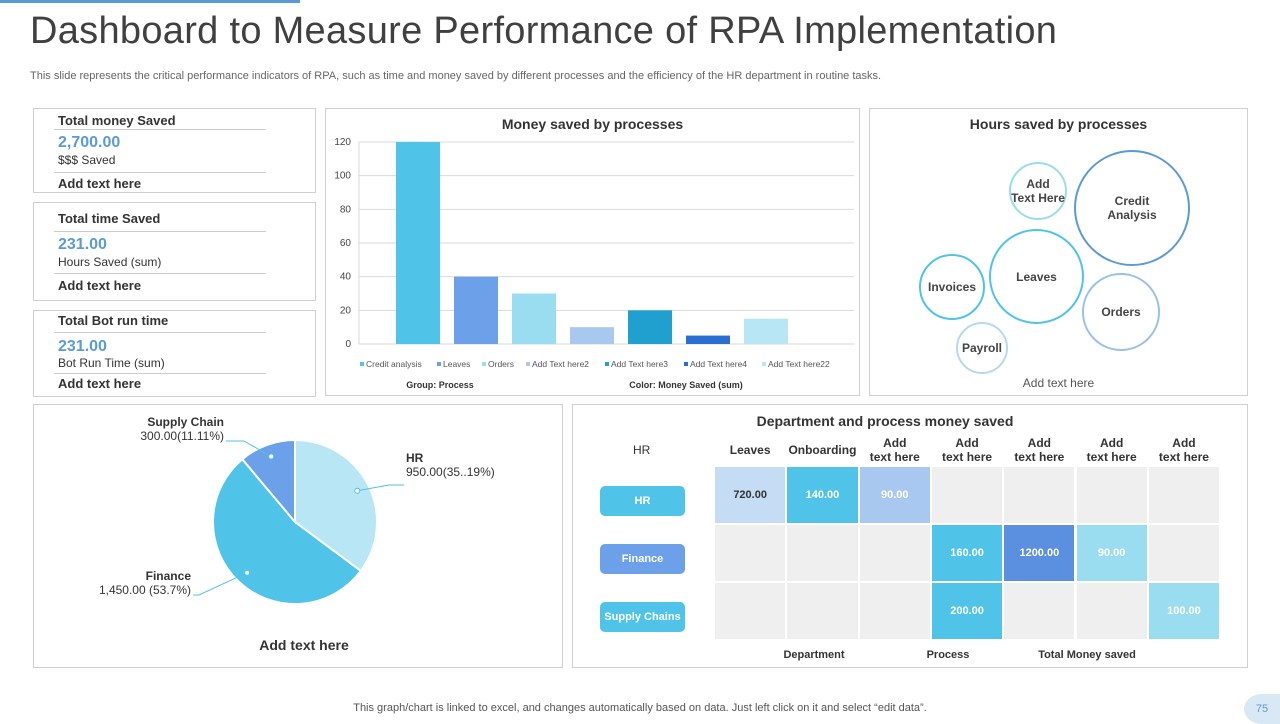 This screenshot has width=1280, height=724. I want to click on page-number: 75, so click(1262, 709).